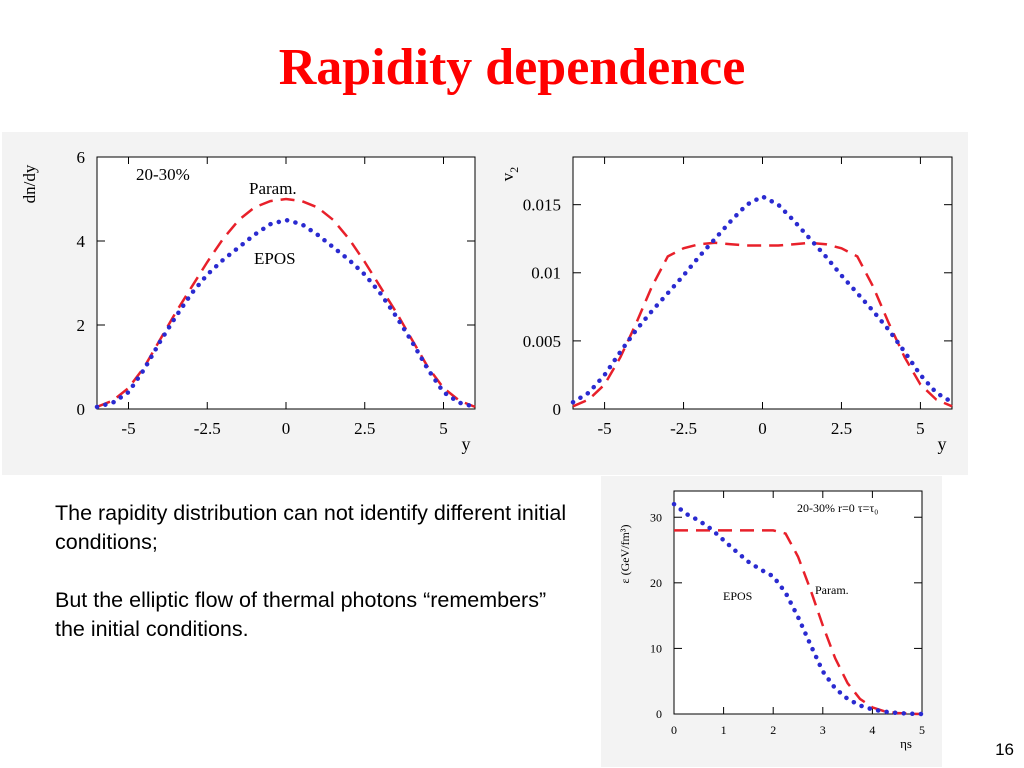 This screenshot has height=768, width=1024. I want to click on y-tick-label: 30, so click(656, 517).